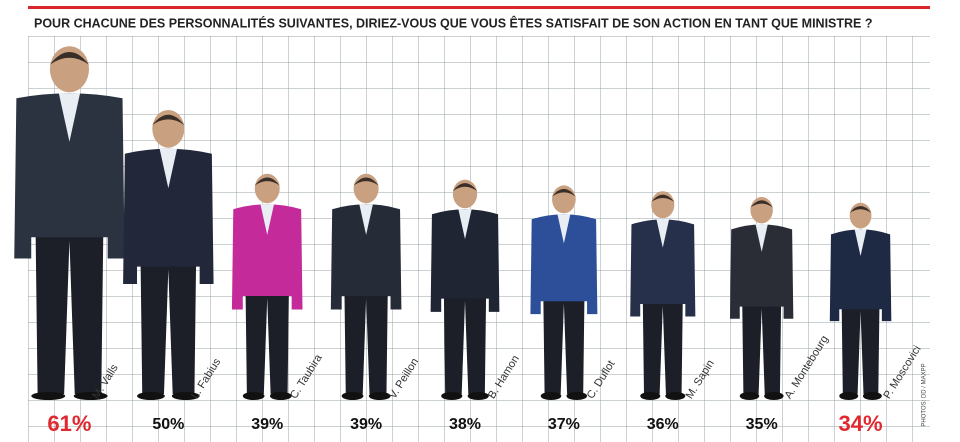 The width and height of the screenshot is (960, 442). Describe the element at coordinates (663, 424) in the screenshot. I see `value-label: 36%` at that location.